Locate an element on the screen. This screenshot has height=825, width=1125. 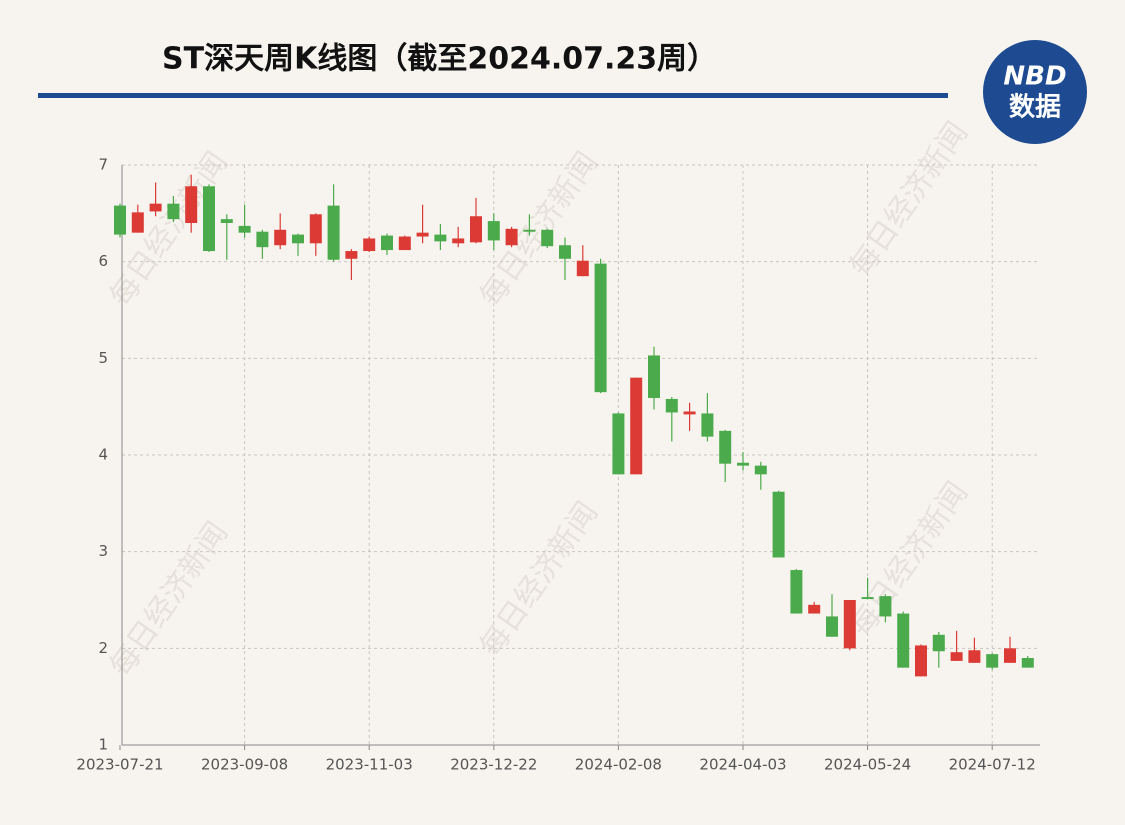
x-tick-label: 2023-09-08 is located at coordinates (244, 765).